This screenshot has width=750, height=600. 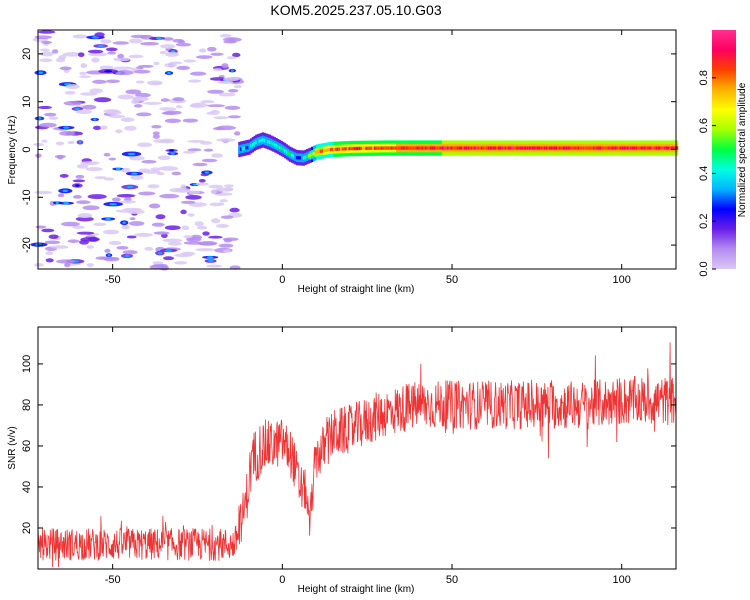 What do you see at coordinates (66, 127) in the screenshot?
I see `noise-cell-core` at bounding box center [66, 127].